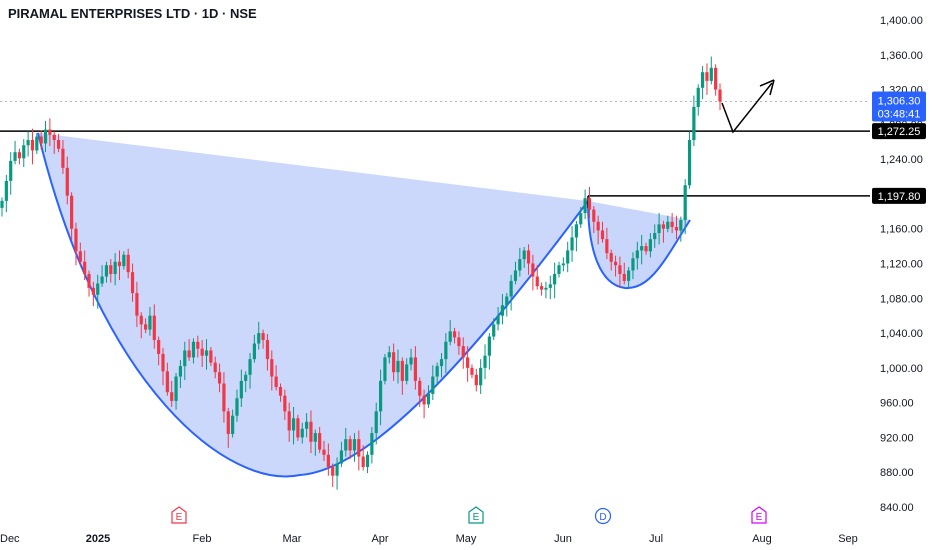 This screenshot has height=550, width=932. I want to click on y-tick-label: 920.00, so click(897, 438).